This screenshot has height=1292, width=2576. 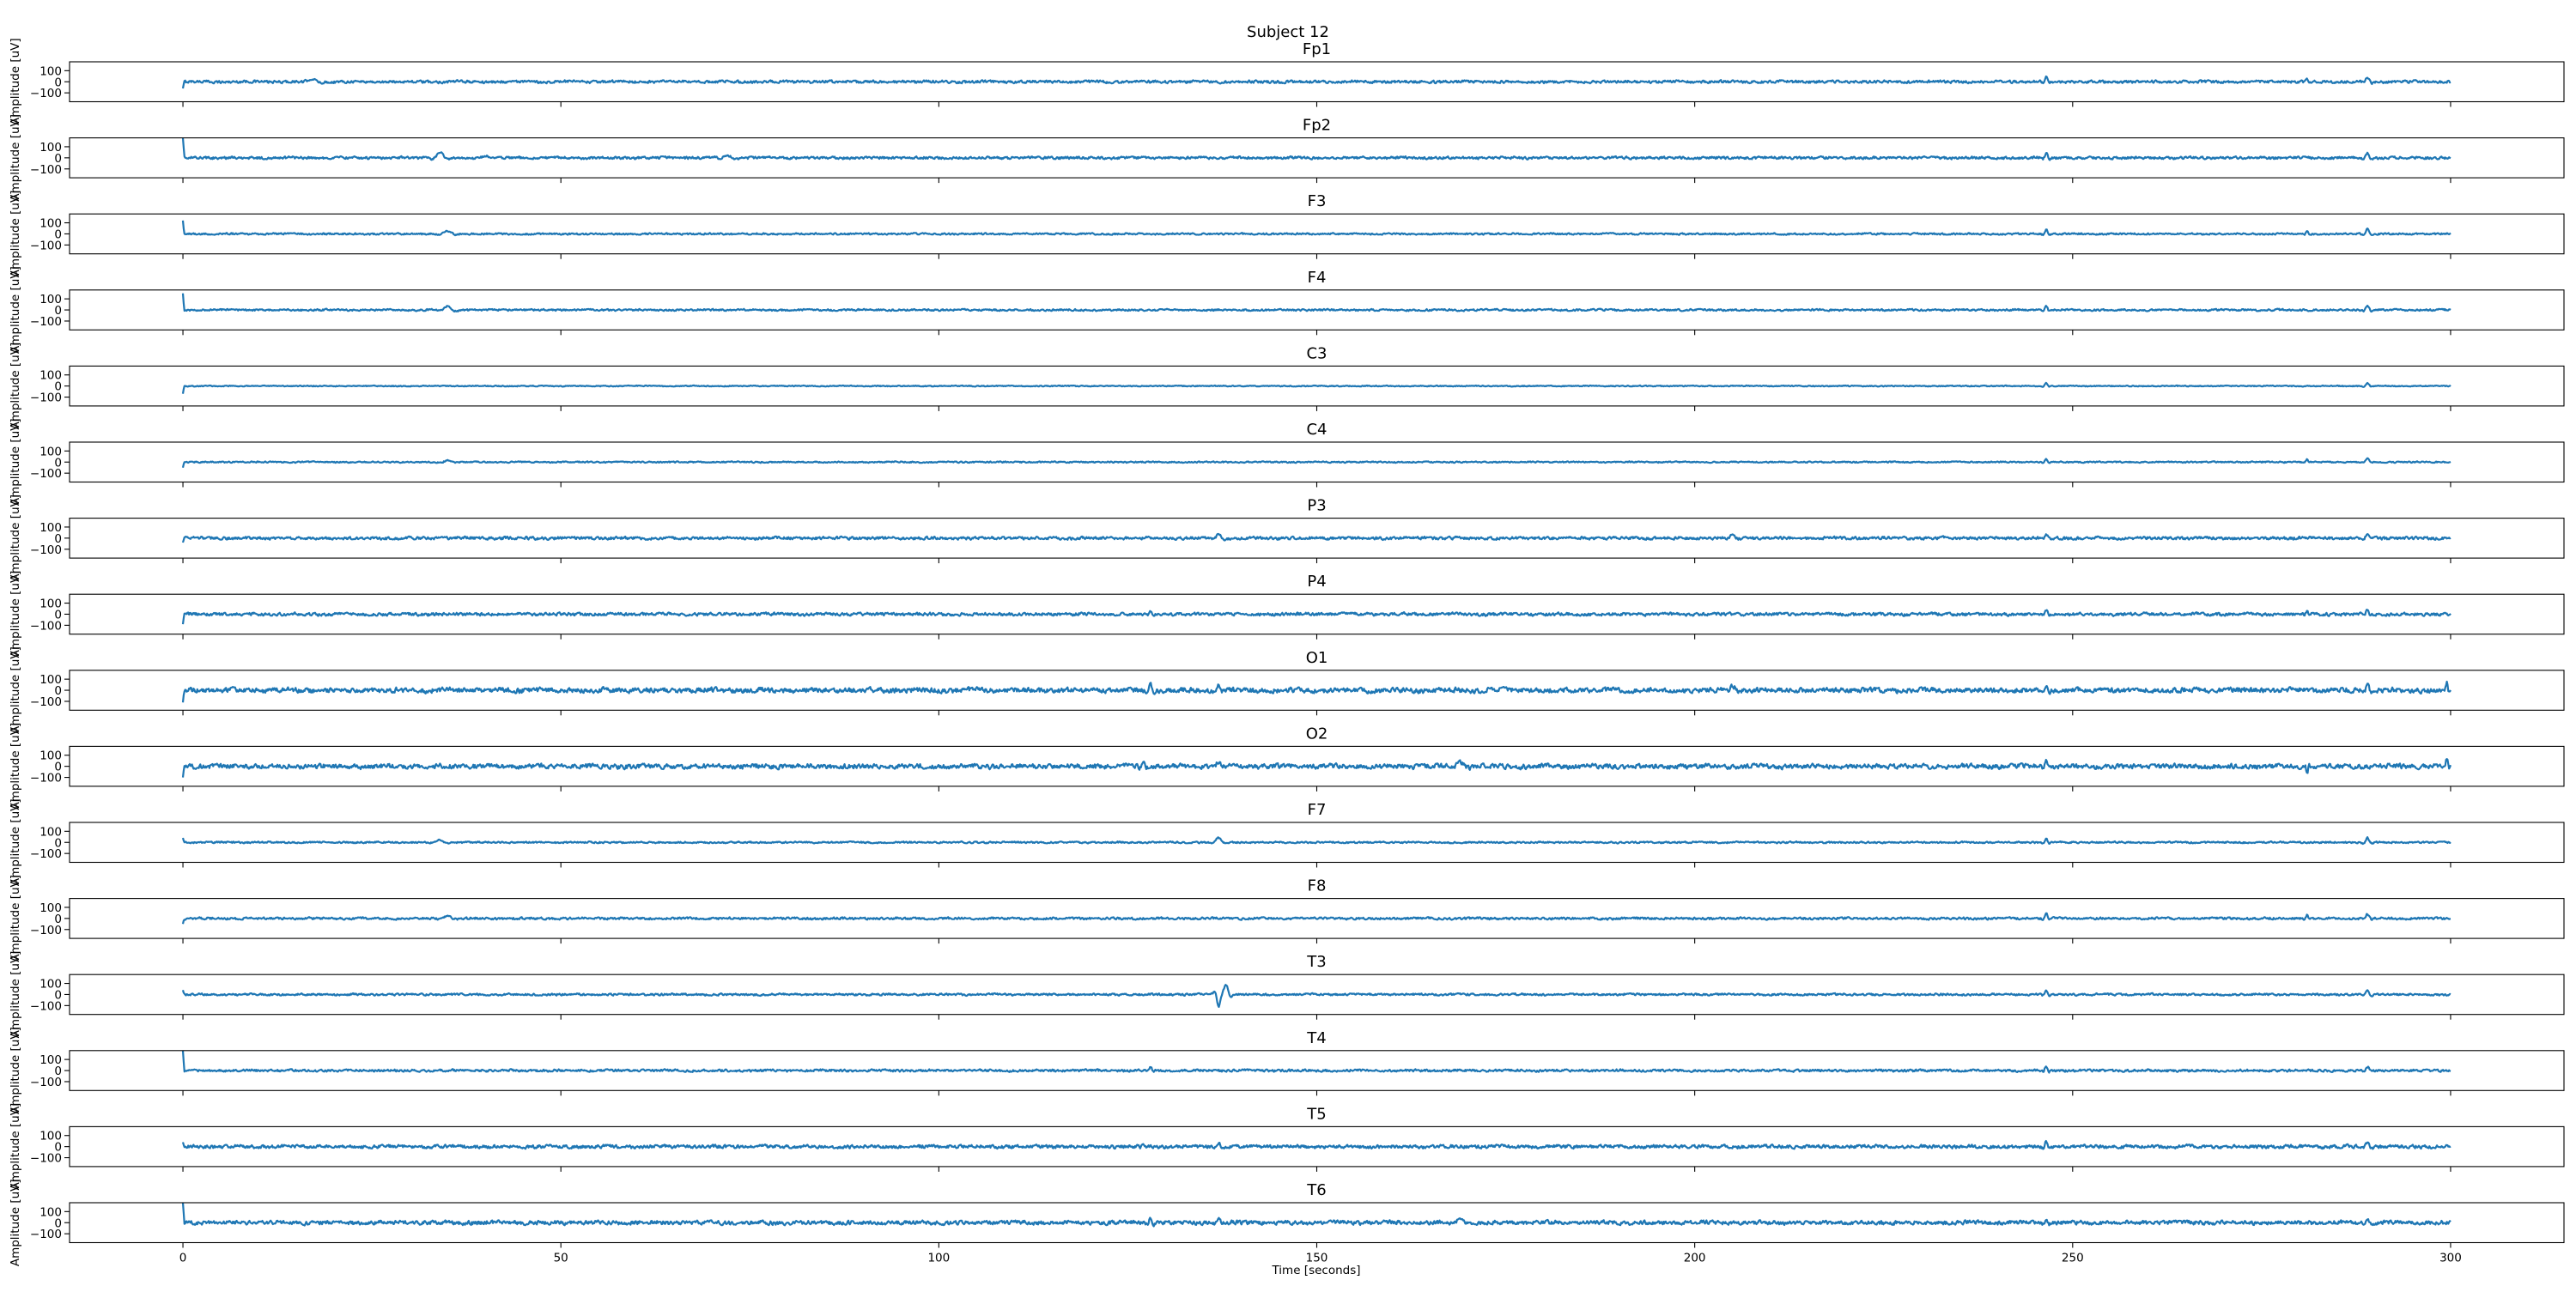 I want to click on panel-frame-c4, so click(x=1317, y=462).